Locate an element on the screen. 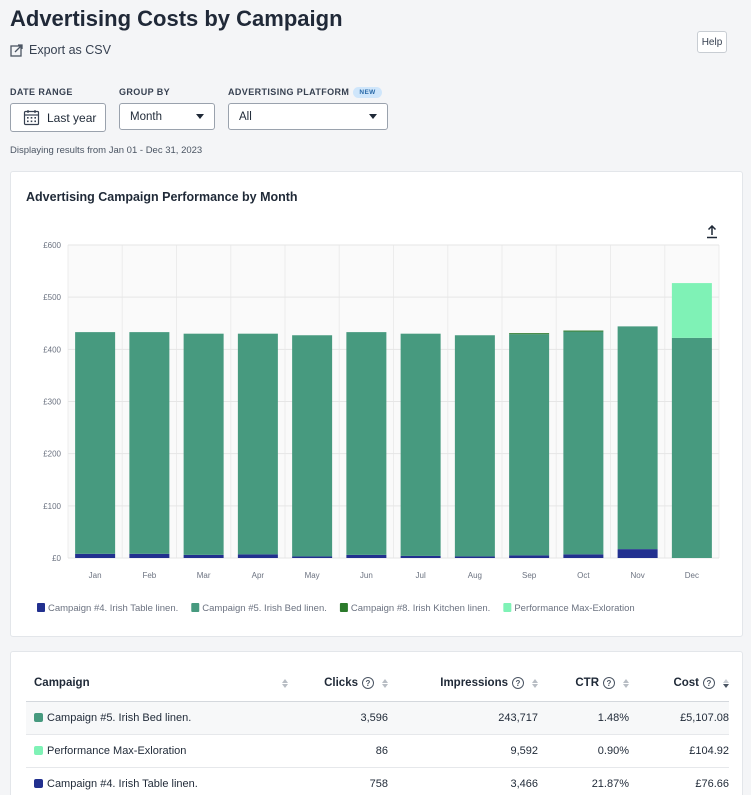  column-header-cost: Cost ? is located at coordinates (679, 684).